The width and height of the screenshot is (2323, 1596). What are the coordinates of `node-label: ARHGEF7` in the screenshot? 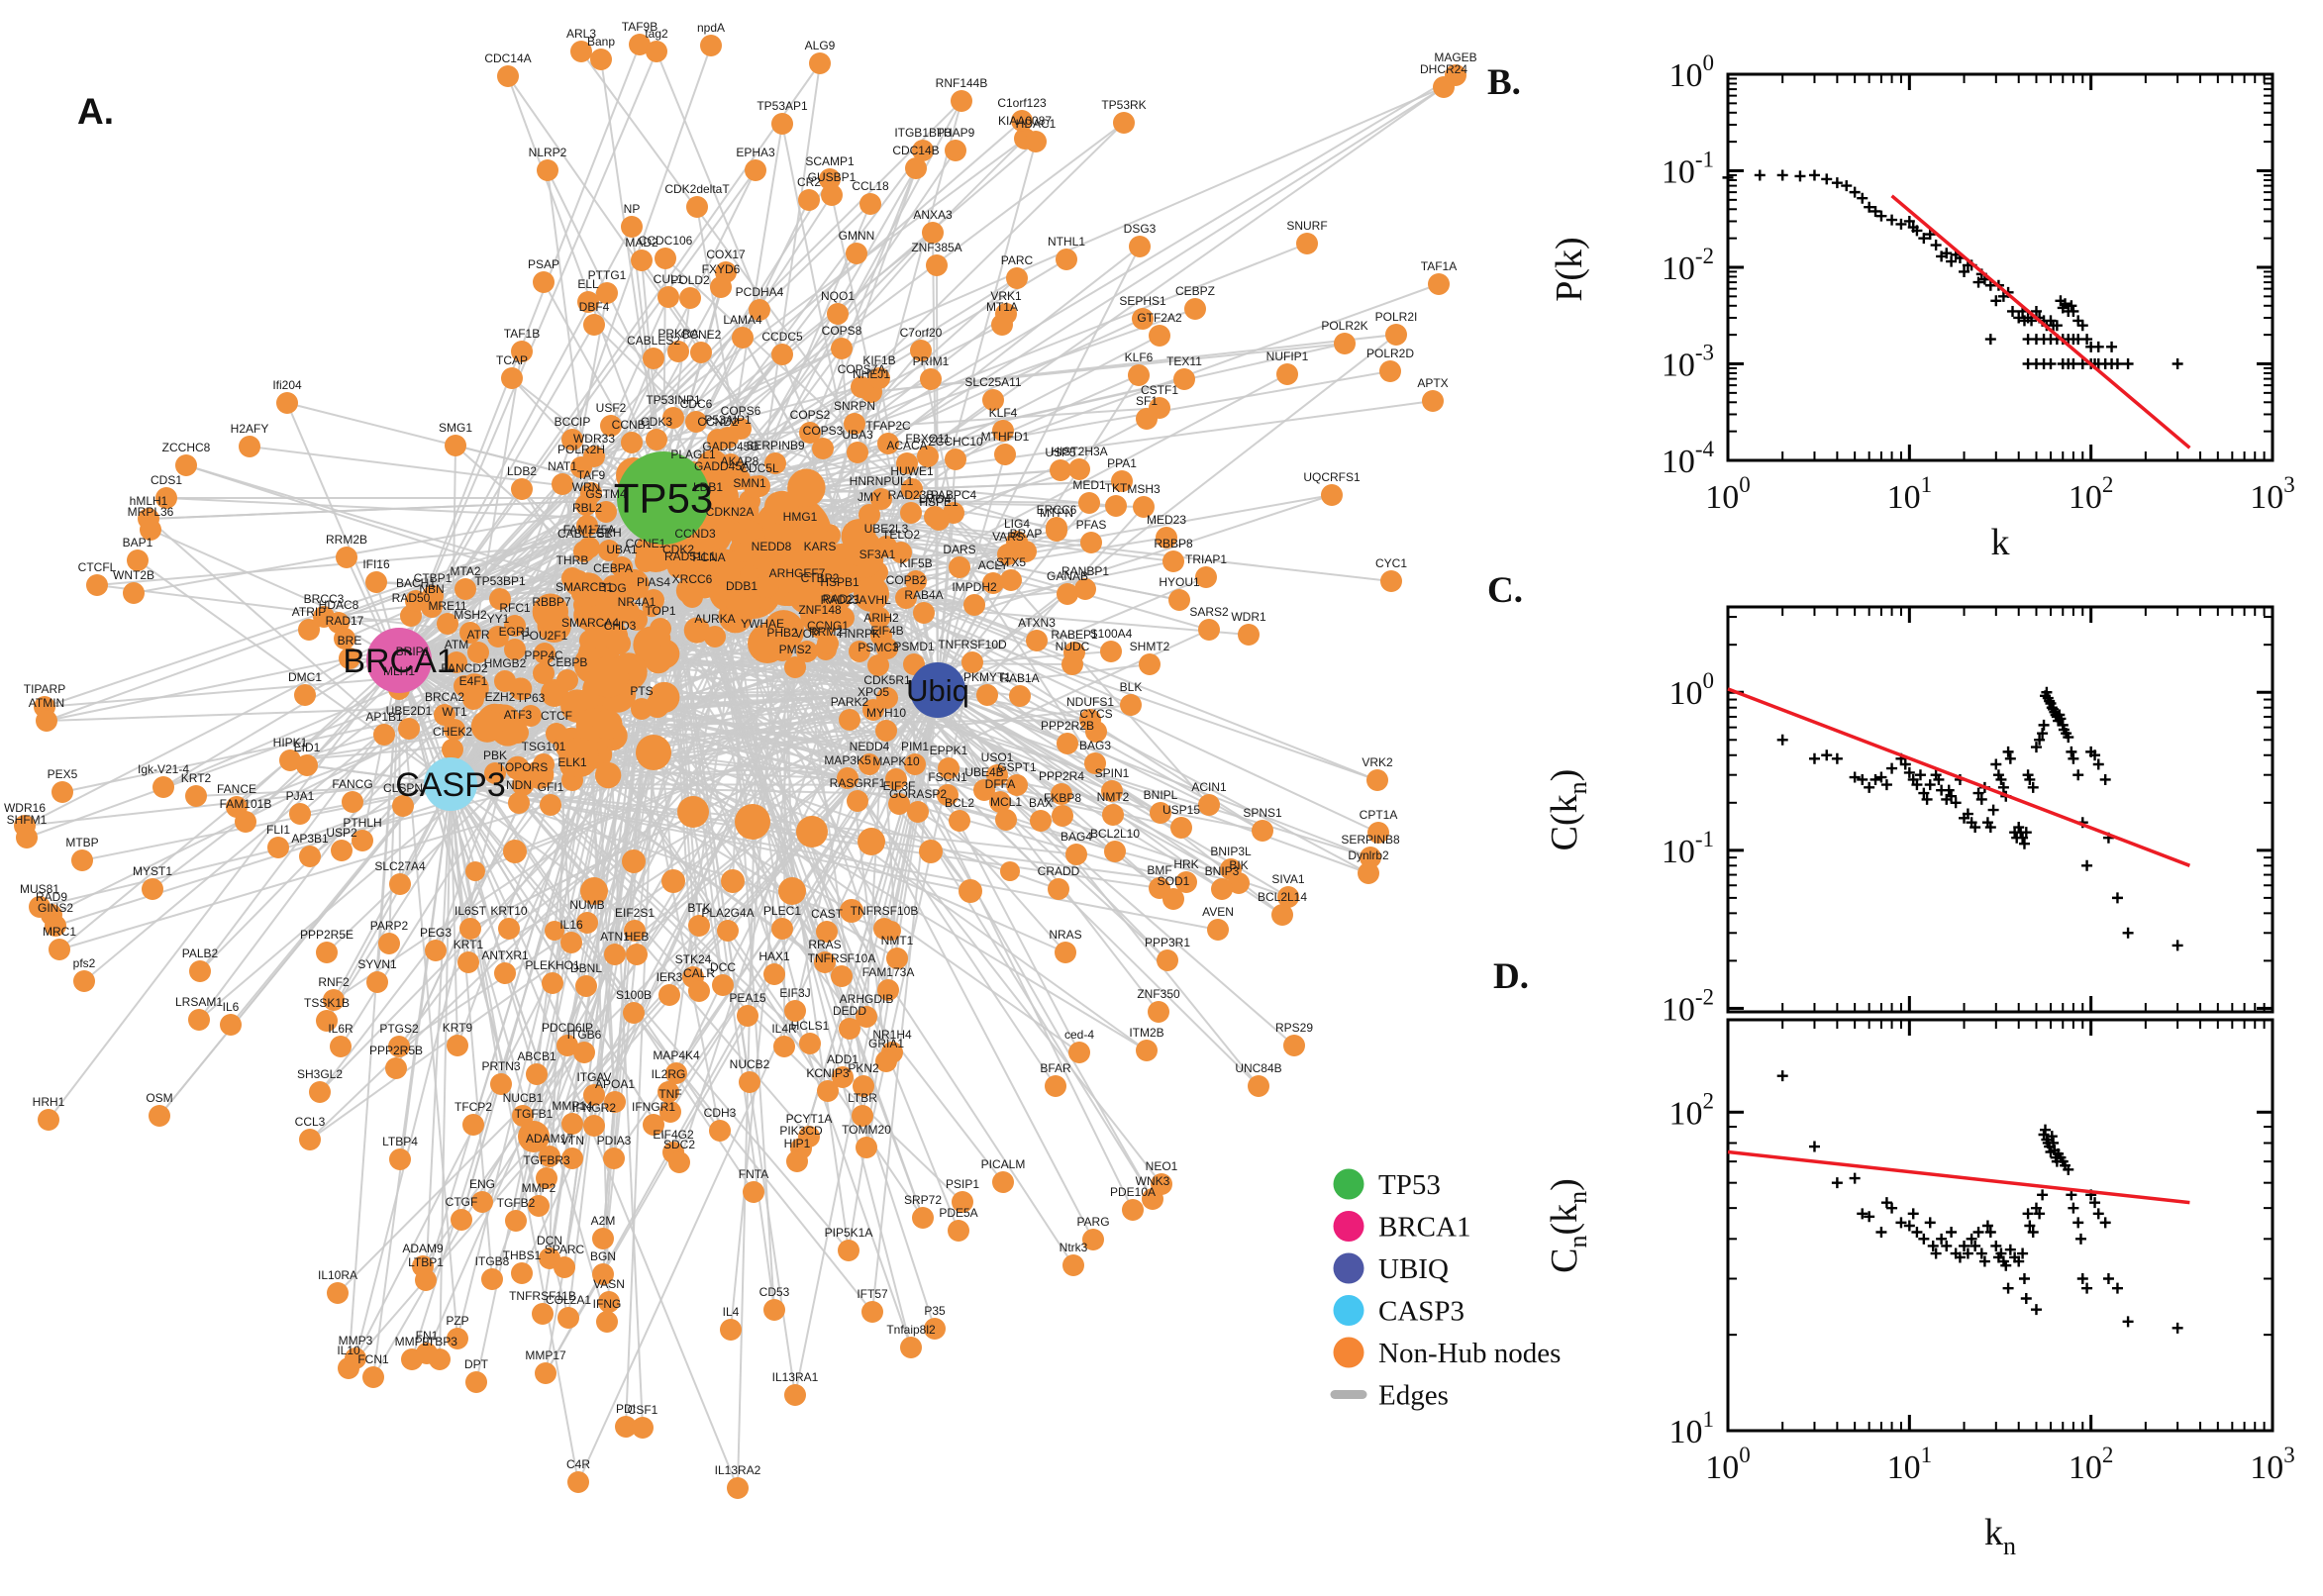 It's located at (797, 573).